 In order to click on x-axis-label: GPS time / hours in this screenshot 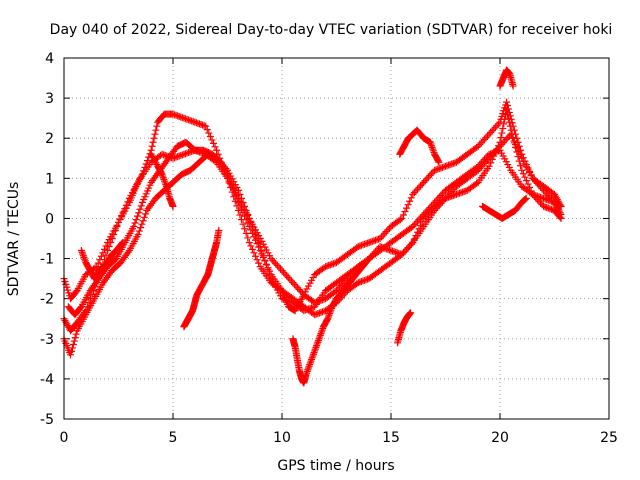, I will do `click(335, 466)`.